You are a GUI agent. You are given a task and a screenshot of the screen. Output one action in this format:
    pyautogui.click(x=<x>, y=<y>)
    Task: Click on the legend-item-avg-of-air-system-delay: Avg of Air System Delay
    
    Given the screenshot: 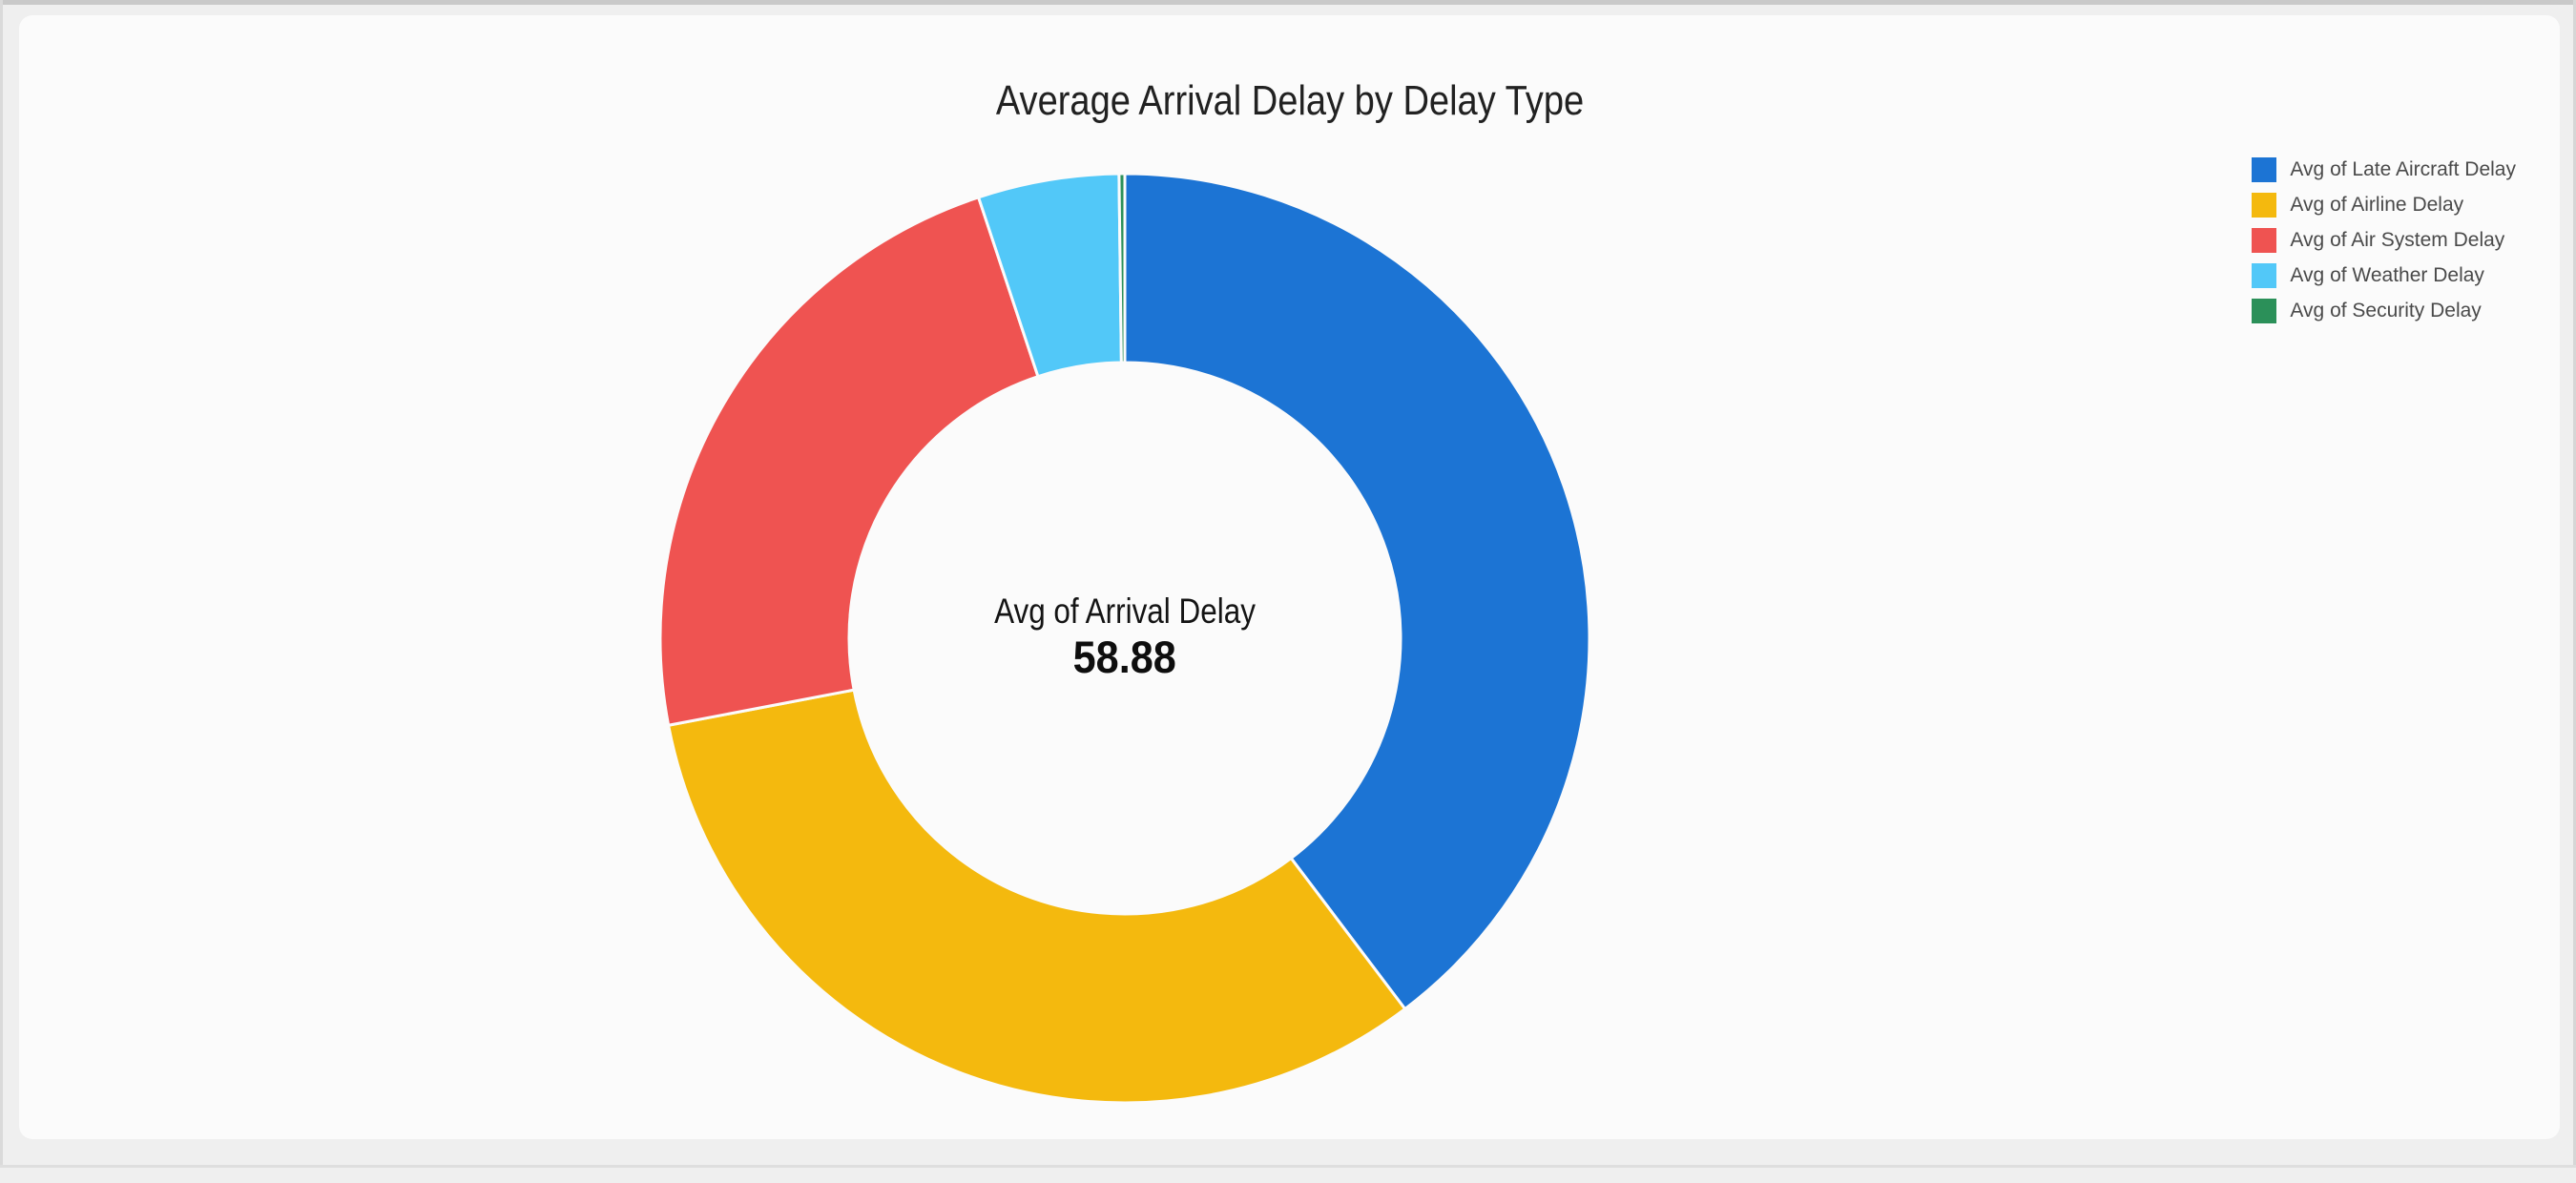 What is the action you would take?
    pyautogui.click(x=2384, y=240)
    